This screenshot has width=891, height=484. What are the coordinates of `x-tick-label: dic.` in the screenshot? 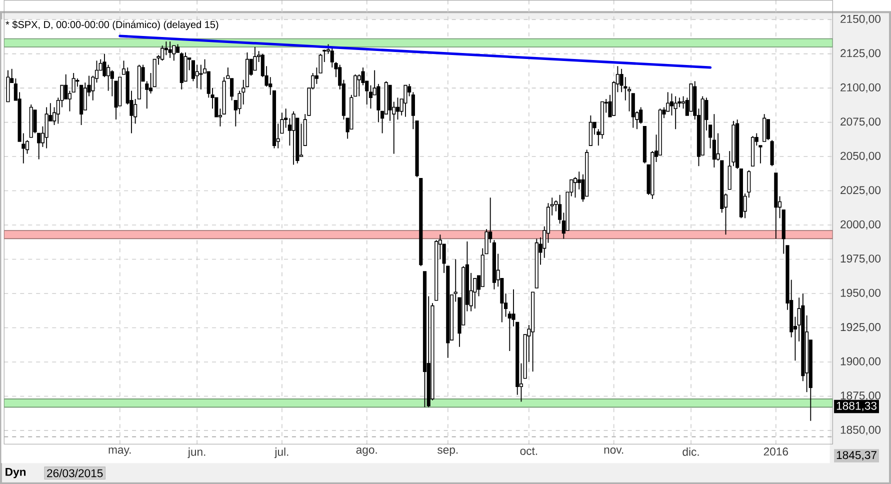 It's located at (690, 451).